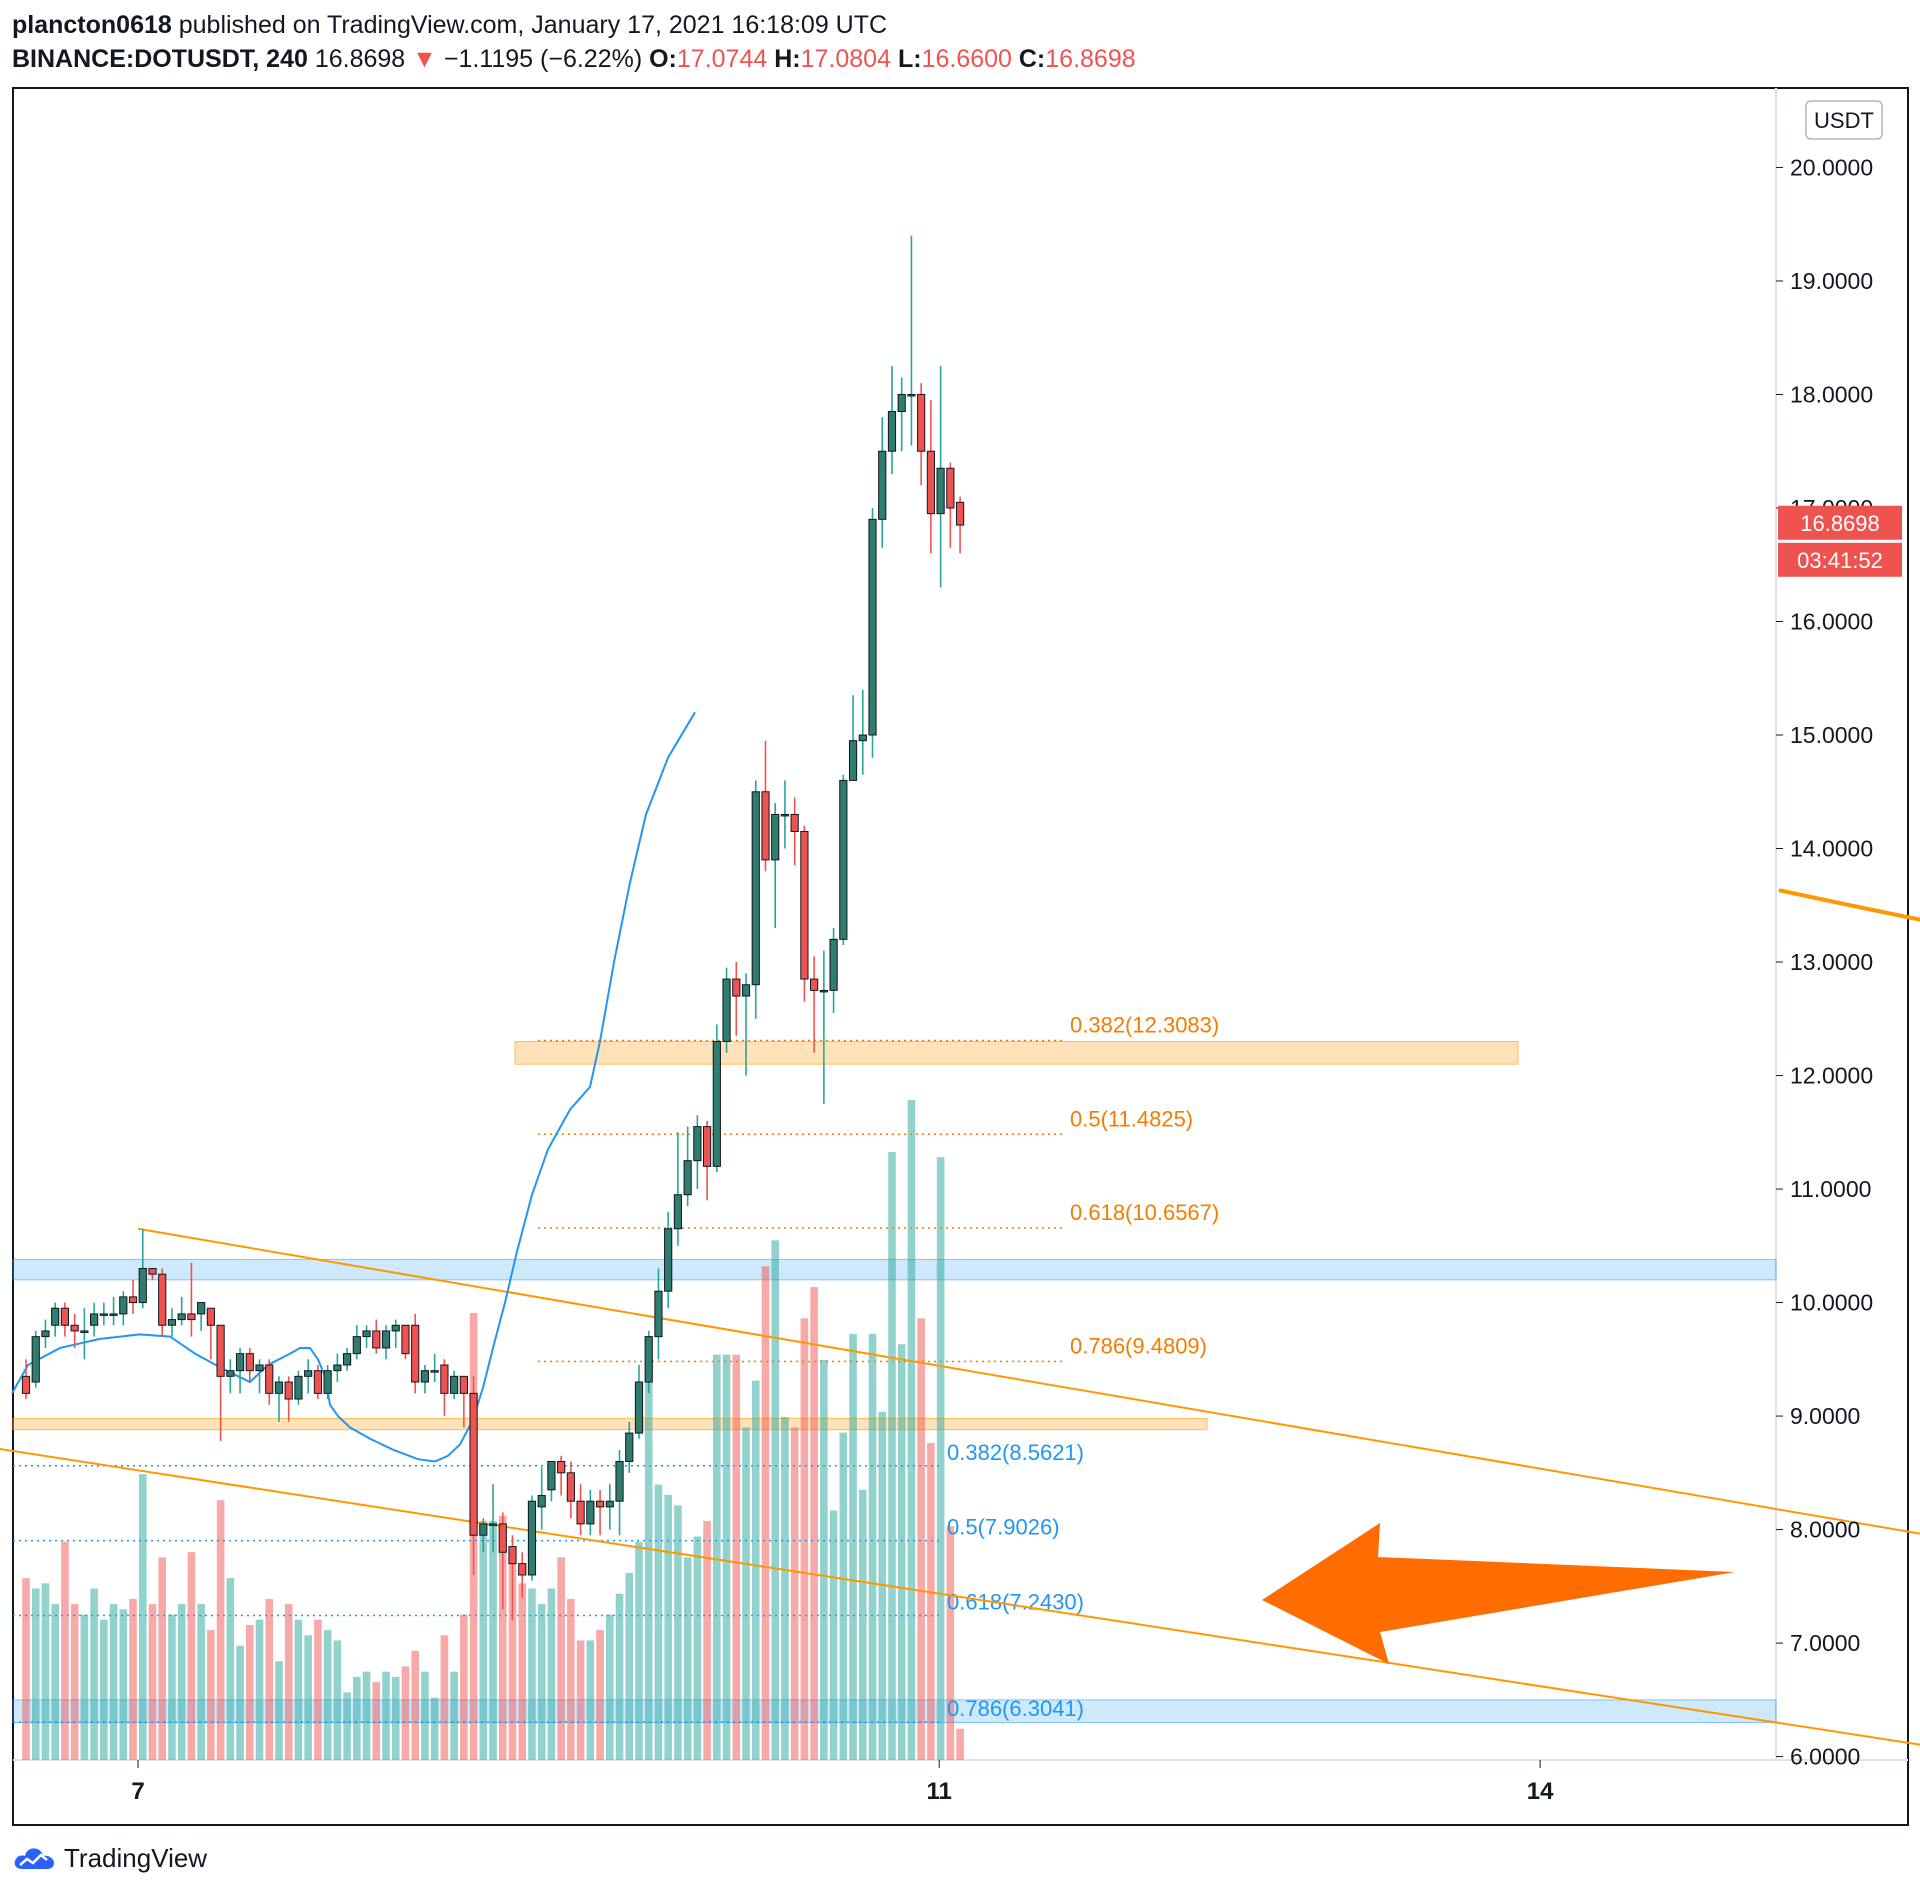  Describe the element at coordinates (160, 59) in the screenshot. I see `symbol-name: BINANCE:DOTUSDT, 240` at that location.